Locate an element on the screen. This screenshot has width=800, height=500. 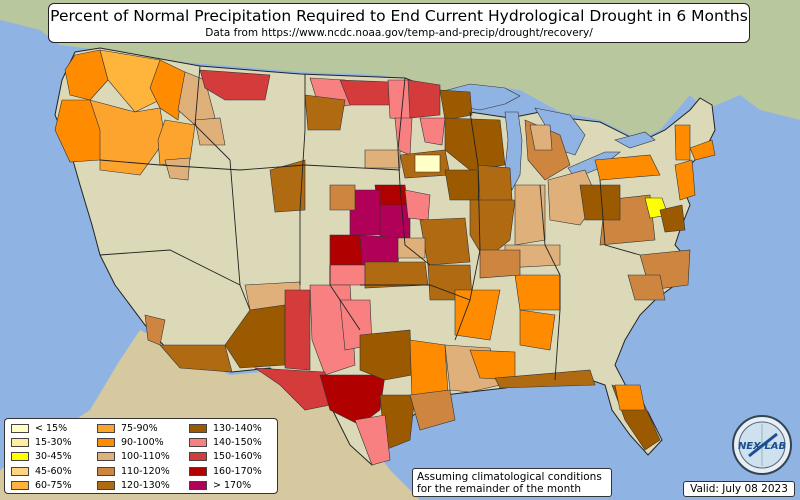
region-tx-west is located at coordinates (292, 389).